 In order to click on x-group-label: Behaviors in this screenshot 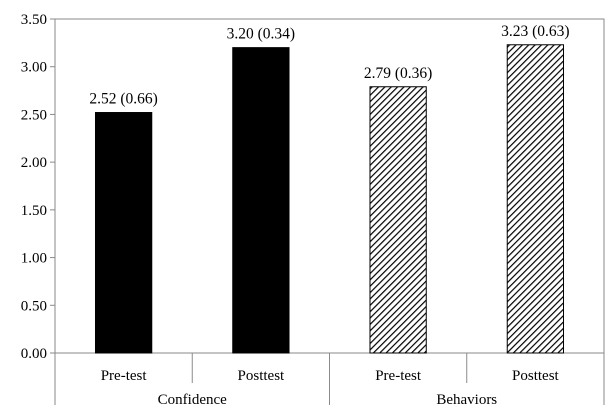, I will do `click(466, 399)`.